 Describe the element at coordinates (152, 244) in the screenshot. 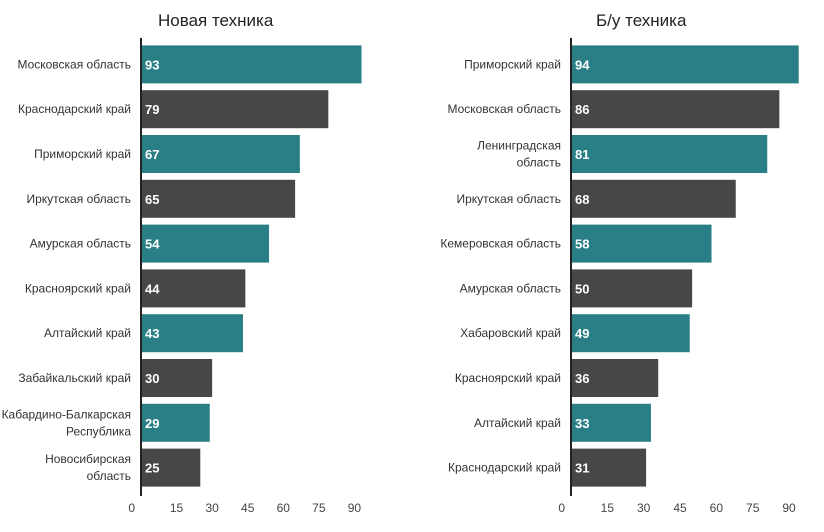

I see `data-label: 54` at that location.